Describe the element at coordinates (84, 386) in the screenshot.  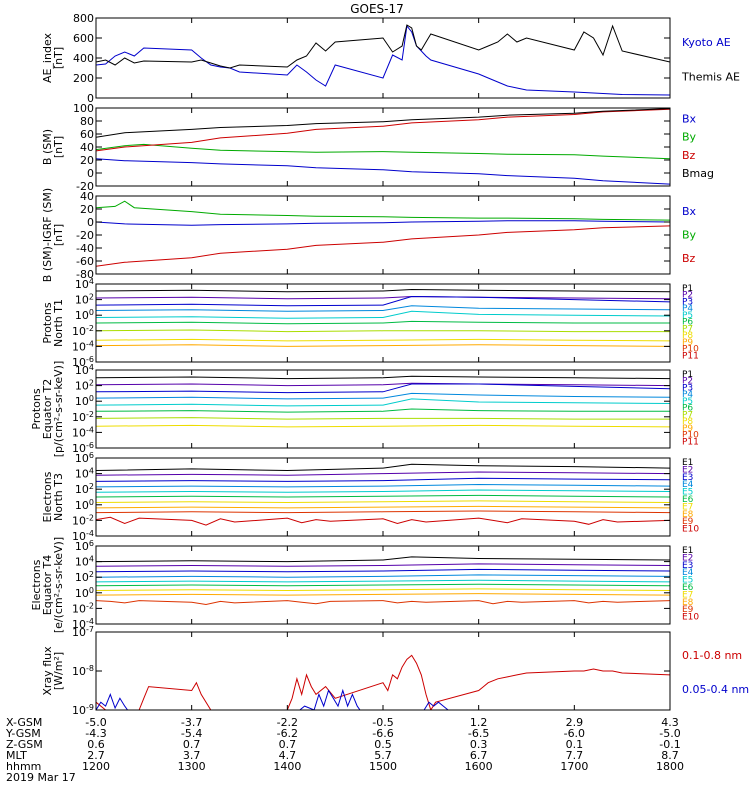
I see `y-tick-label: 10²` at that location.